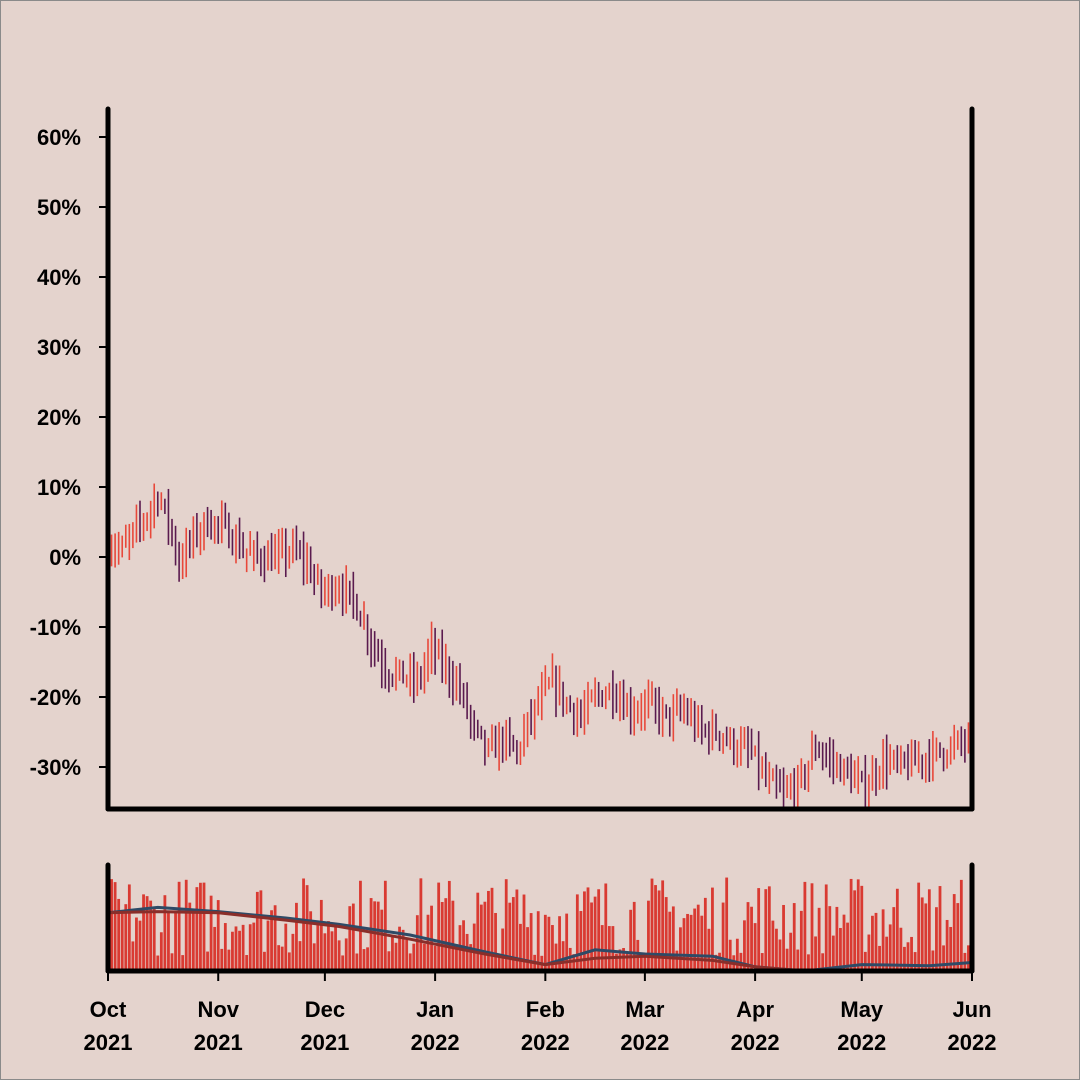  I want to click on x-tick-month: Jan, so click(435, 1009).